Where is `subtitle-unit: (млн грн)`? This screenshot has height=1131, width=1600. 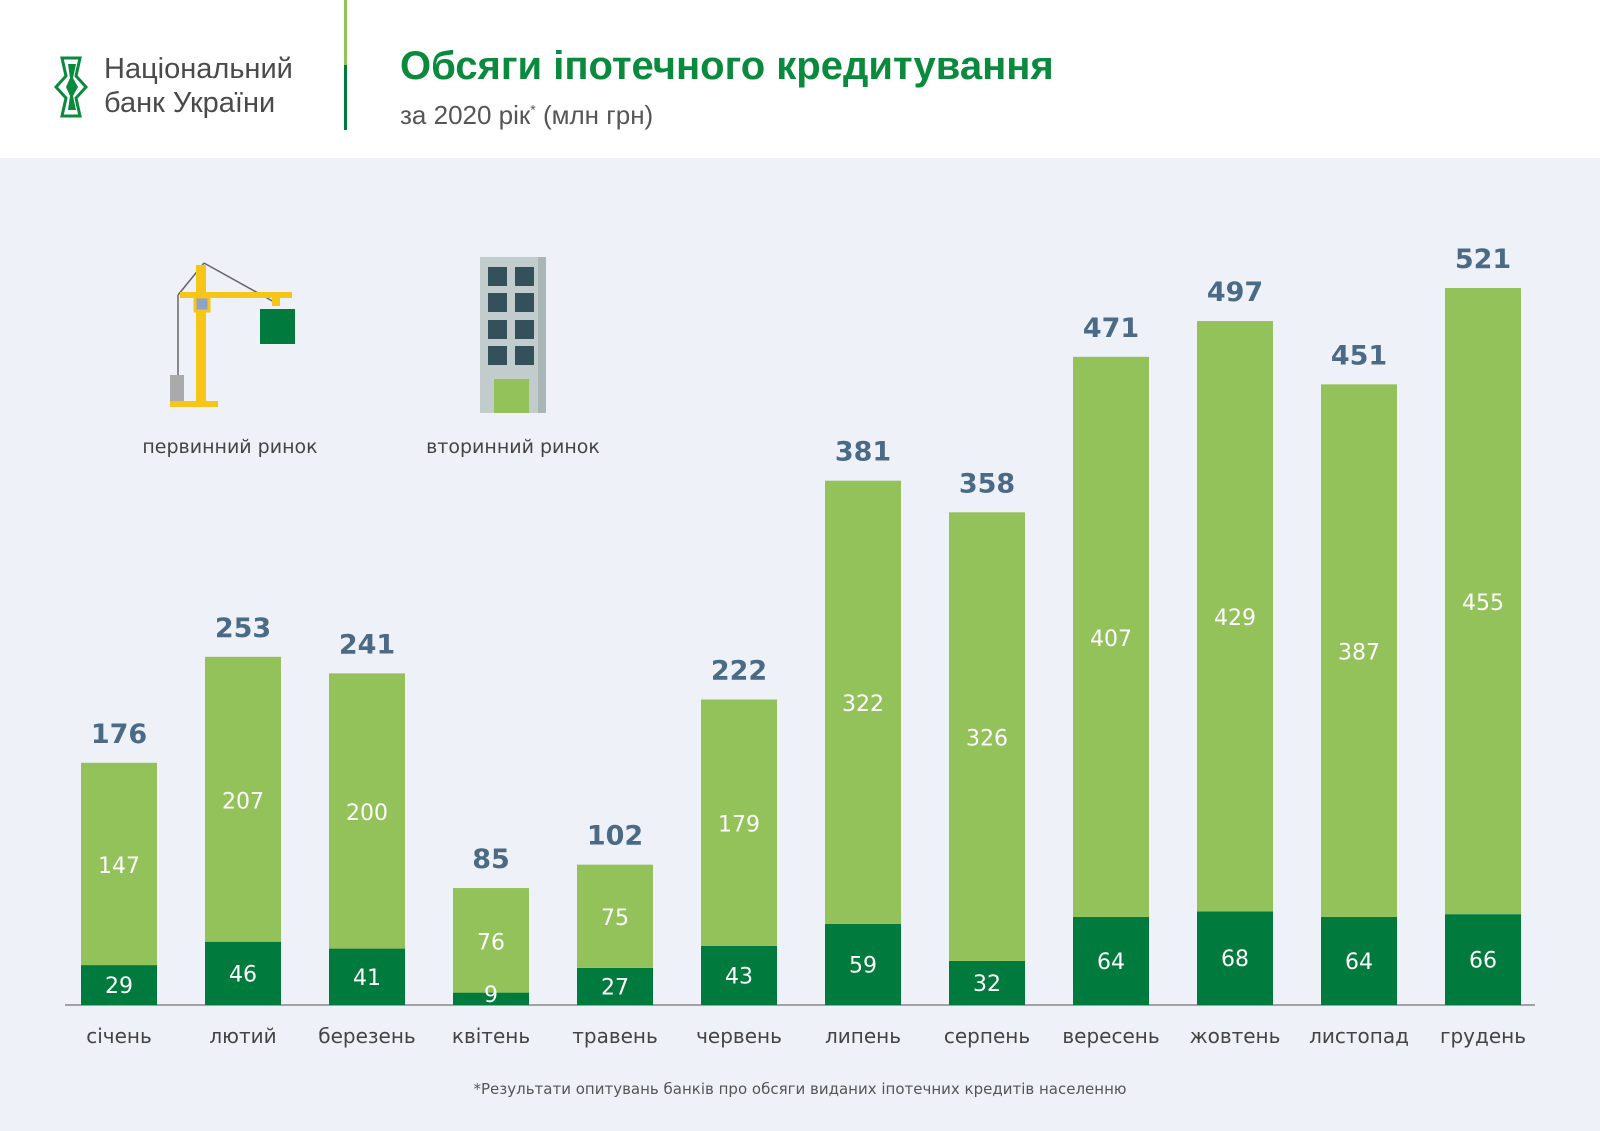
subtitle-unit: (млн грн) is located at coordinates (598, 115).